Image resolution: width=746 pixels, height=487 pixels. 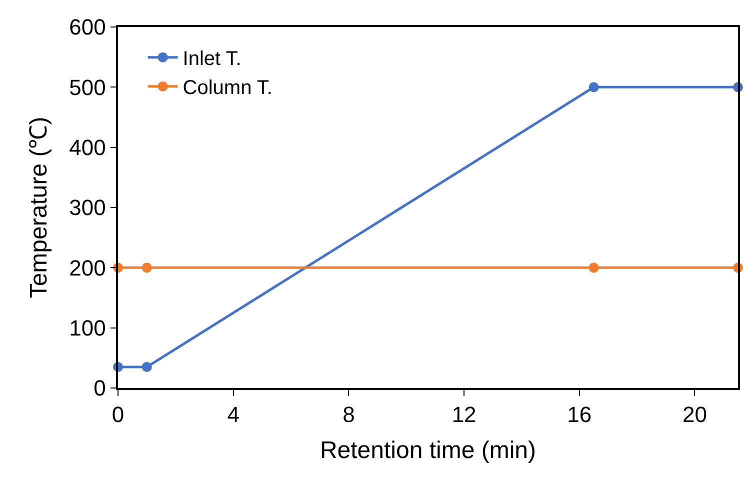 What do you see at coordinates (87, 147) in the screenshot?
I see `y-tick-label: 400` at bounding box center [87, 147].